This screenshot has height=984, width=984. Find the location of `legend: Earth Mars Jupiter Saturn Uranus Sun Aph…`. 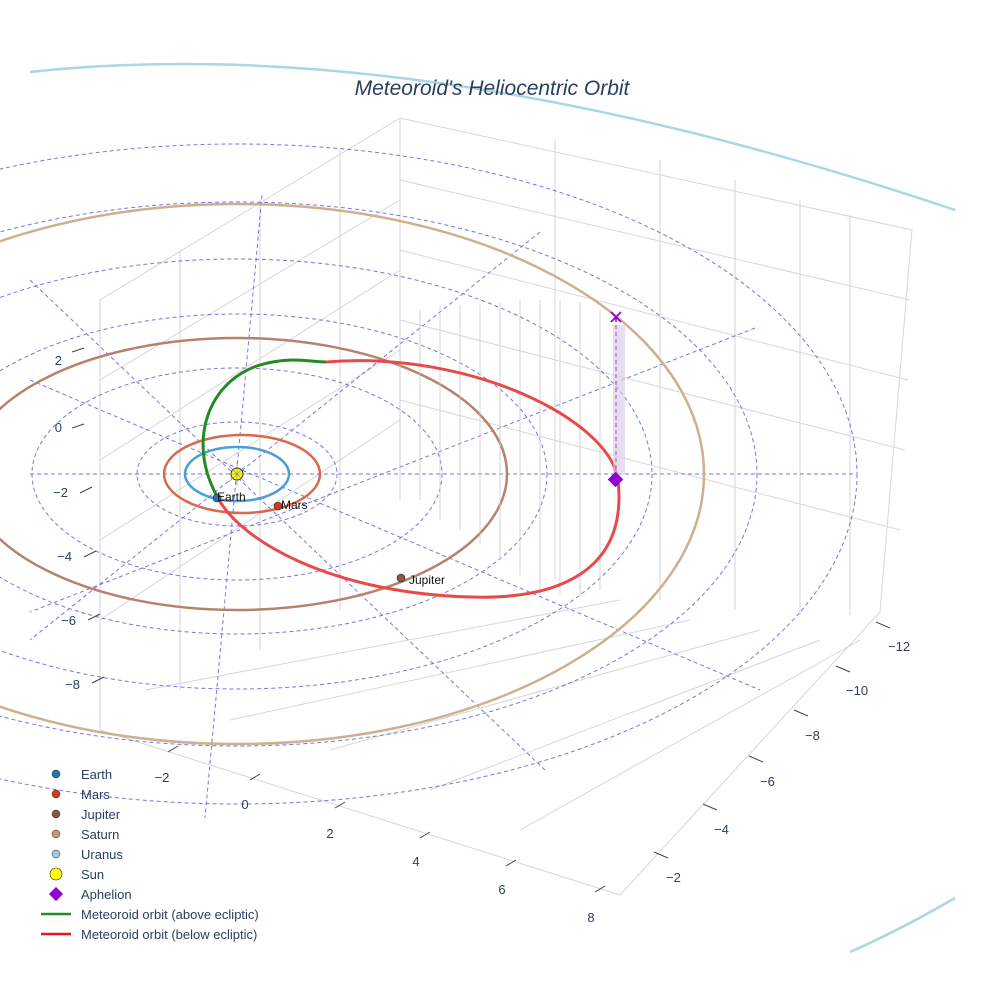

legend: Earth Mars Jupiter Saturn Uranus Sun Aph… is located at coordinates (150, 854).